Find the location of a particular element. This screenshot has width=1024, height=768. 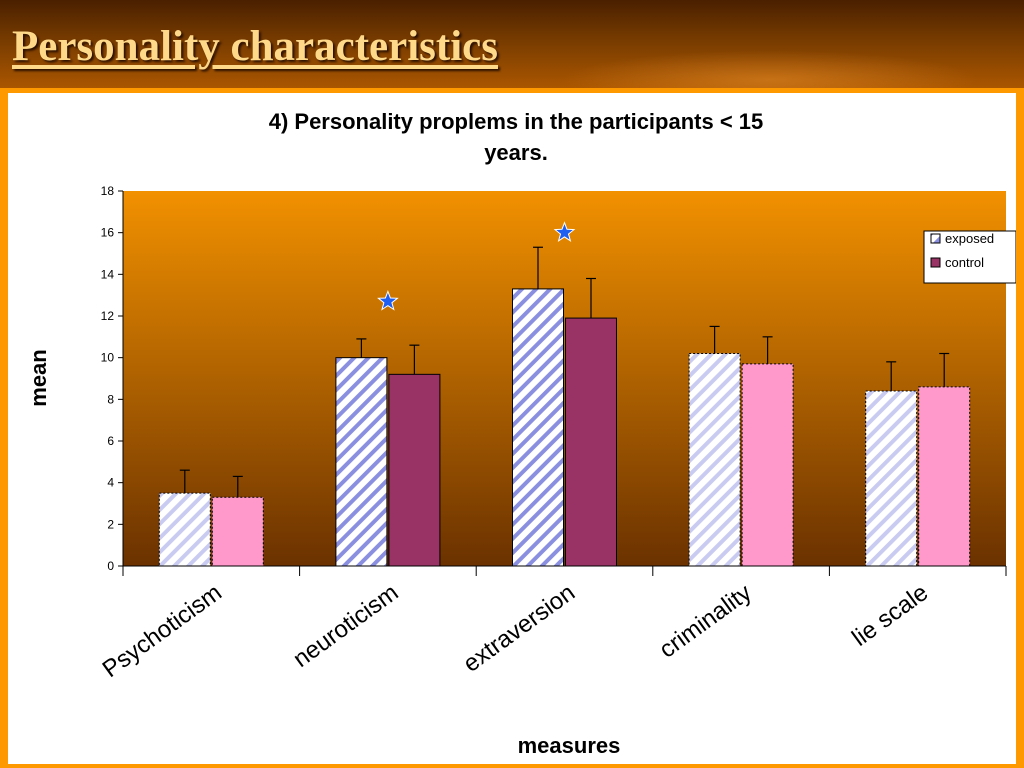

title-banner: Personality characteristics is located at coordinates (512, 55).